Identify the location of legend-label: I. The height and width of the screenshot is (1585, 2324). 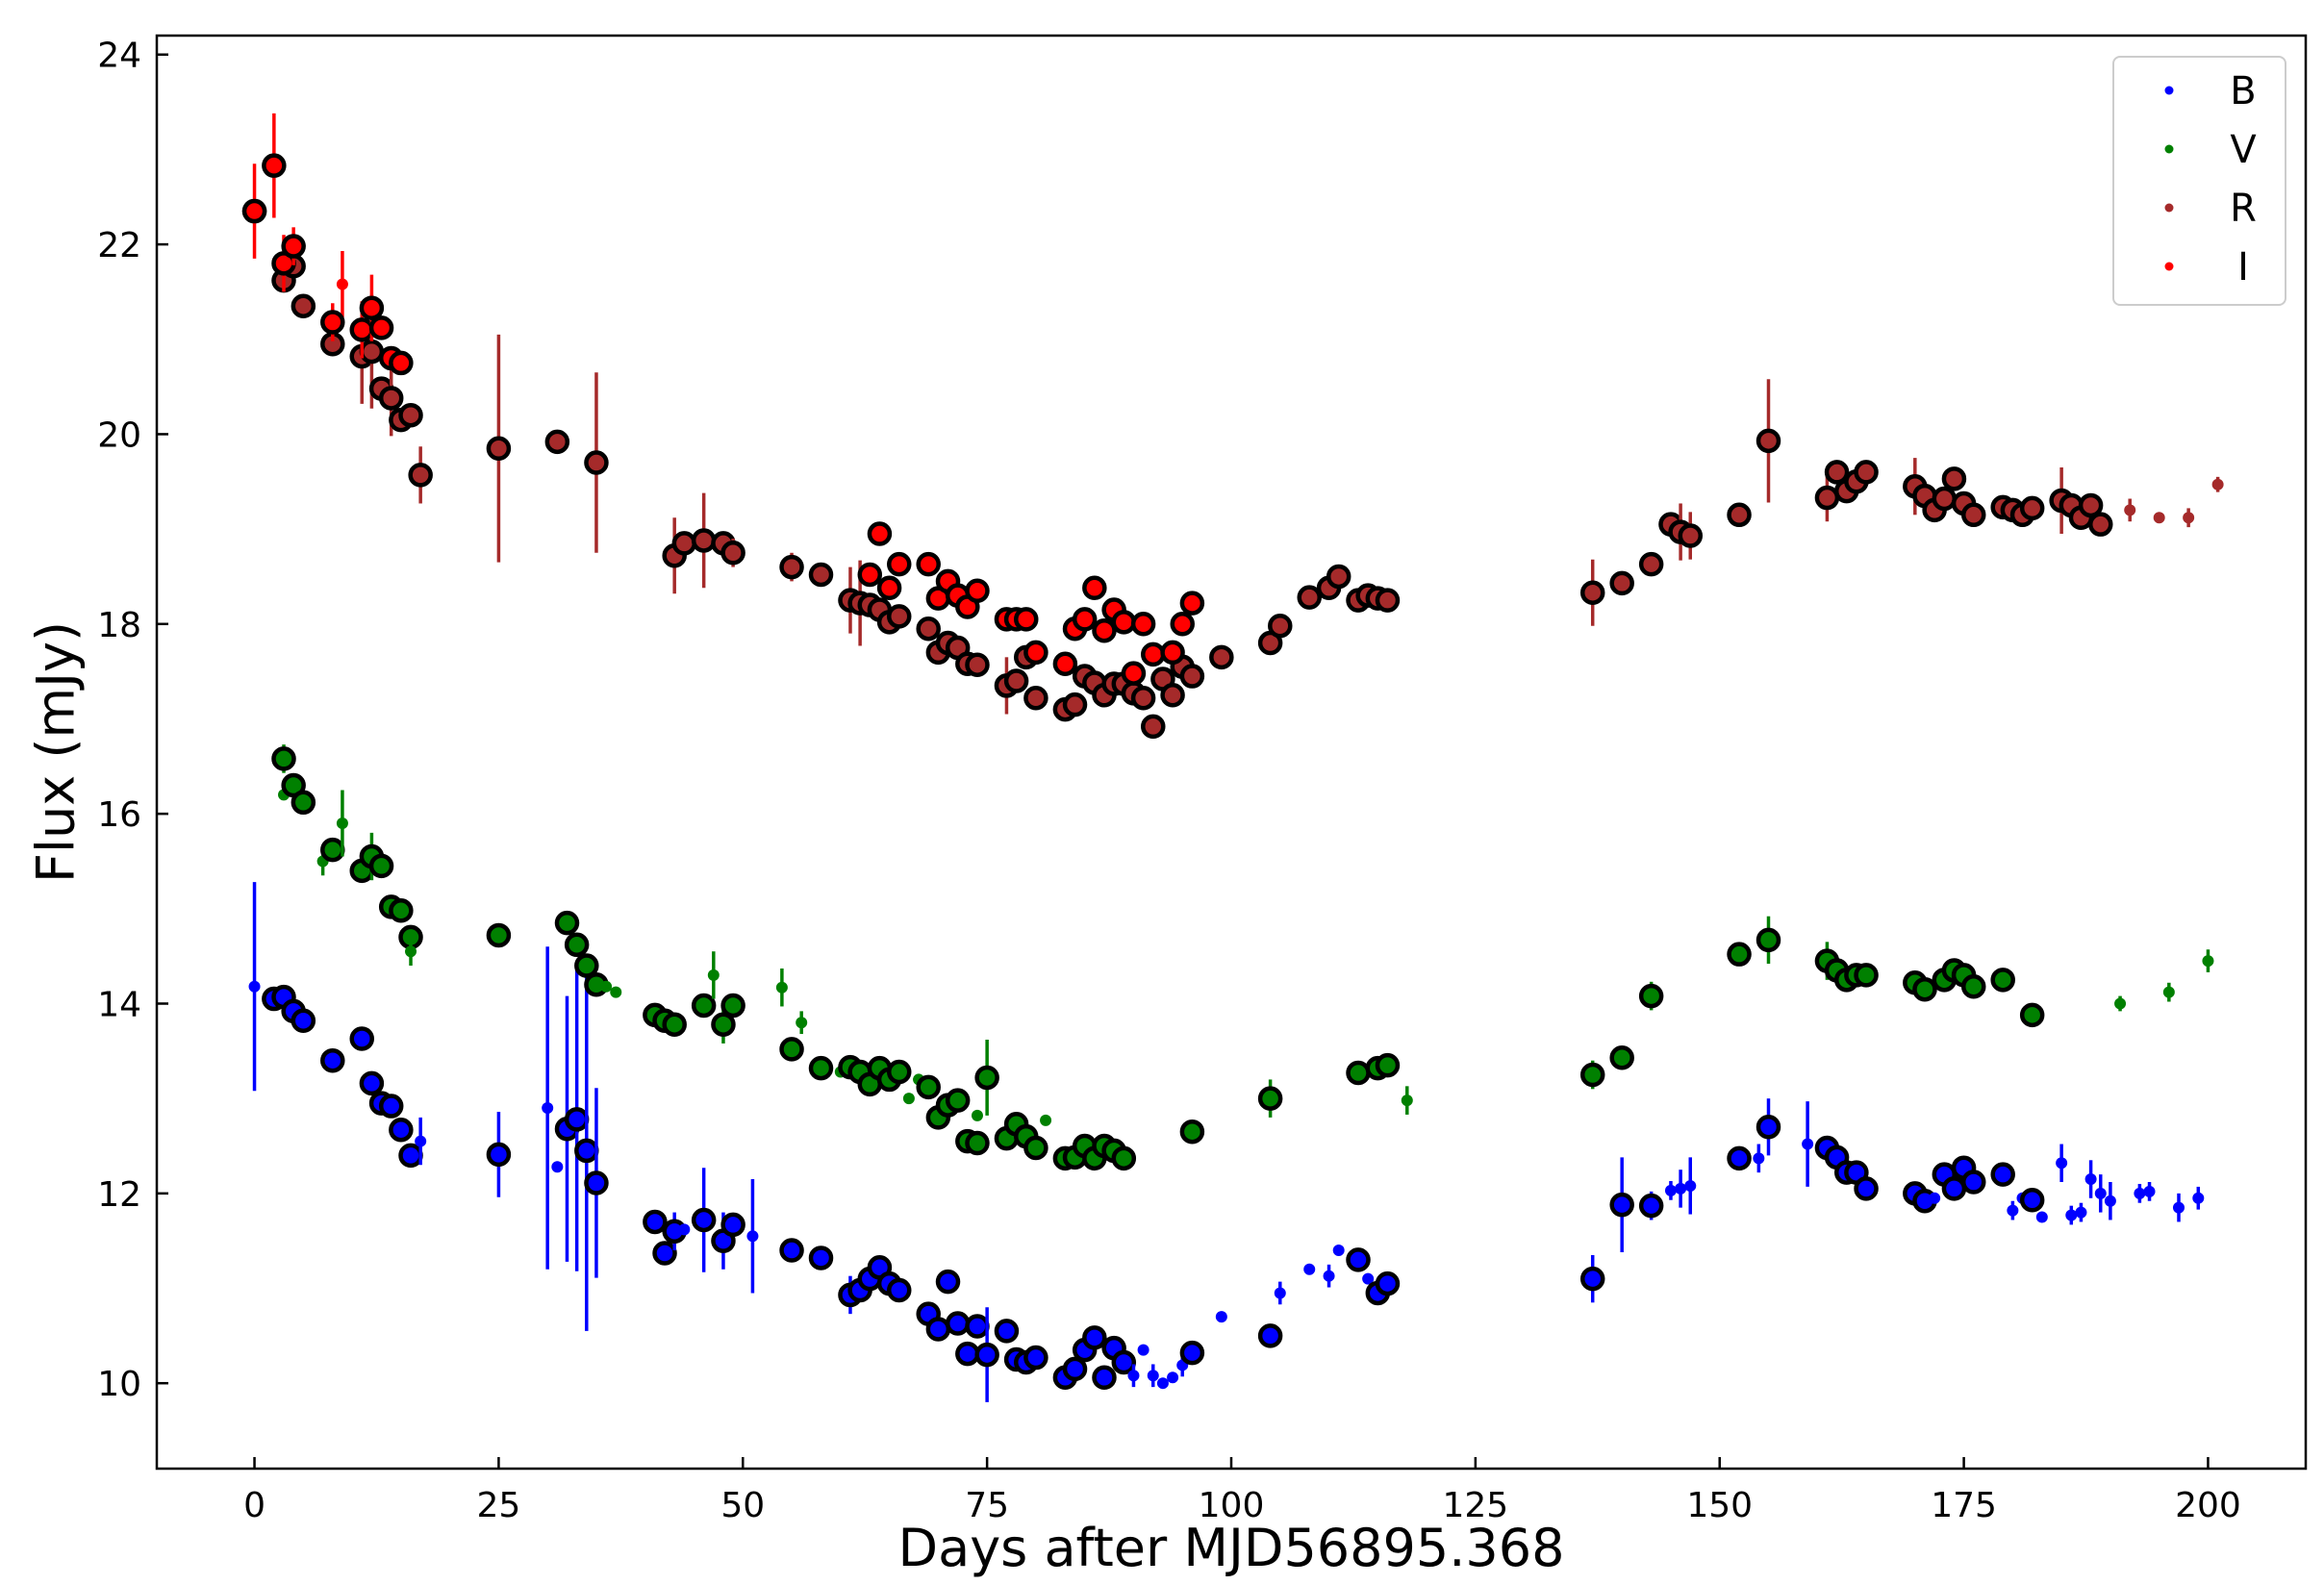
(2243, 267).